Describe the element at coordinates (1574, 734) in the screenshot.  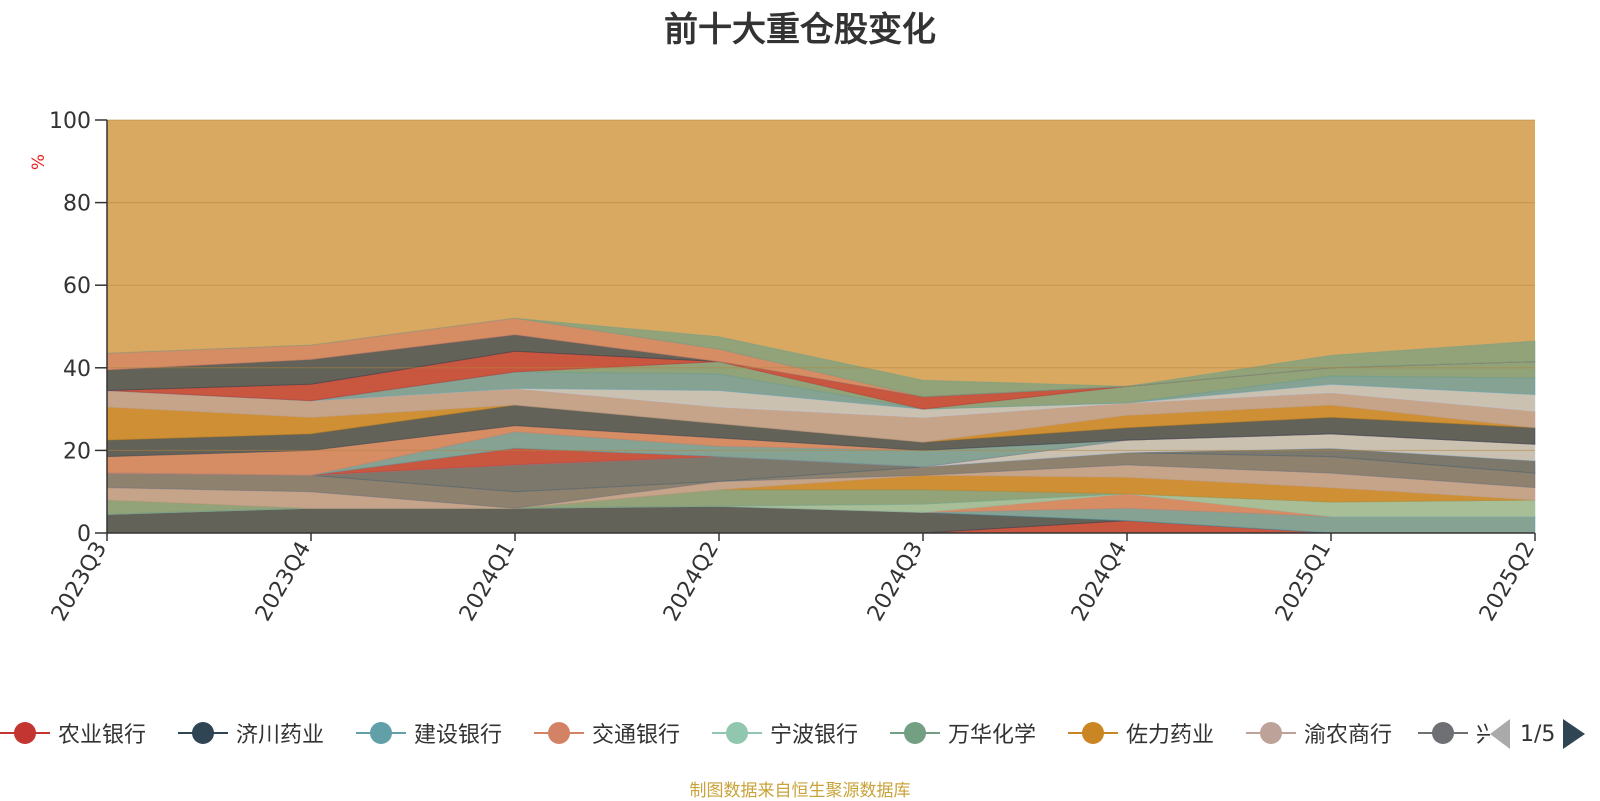
I see `pager-next-icon` at that location.